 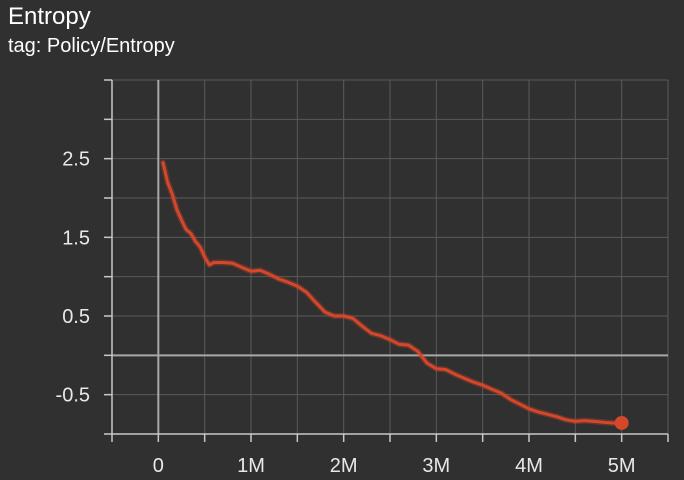 What do you see at coordinates (251, 466) in the screenshot?
I see `x-tick-label: 1M` at bounding box center [251, 466].